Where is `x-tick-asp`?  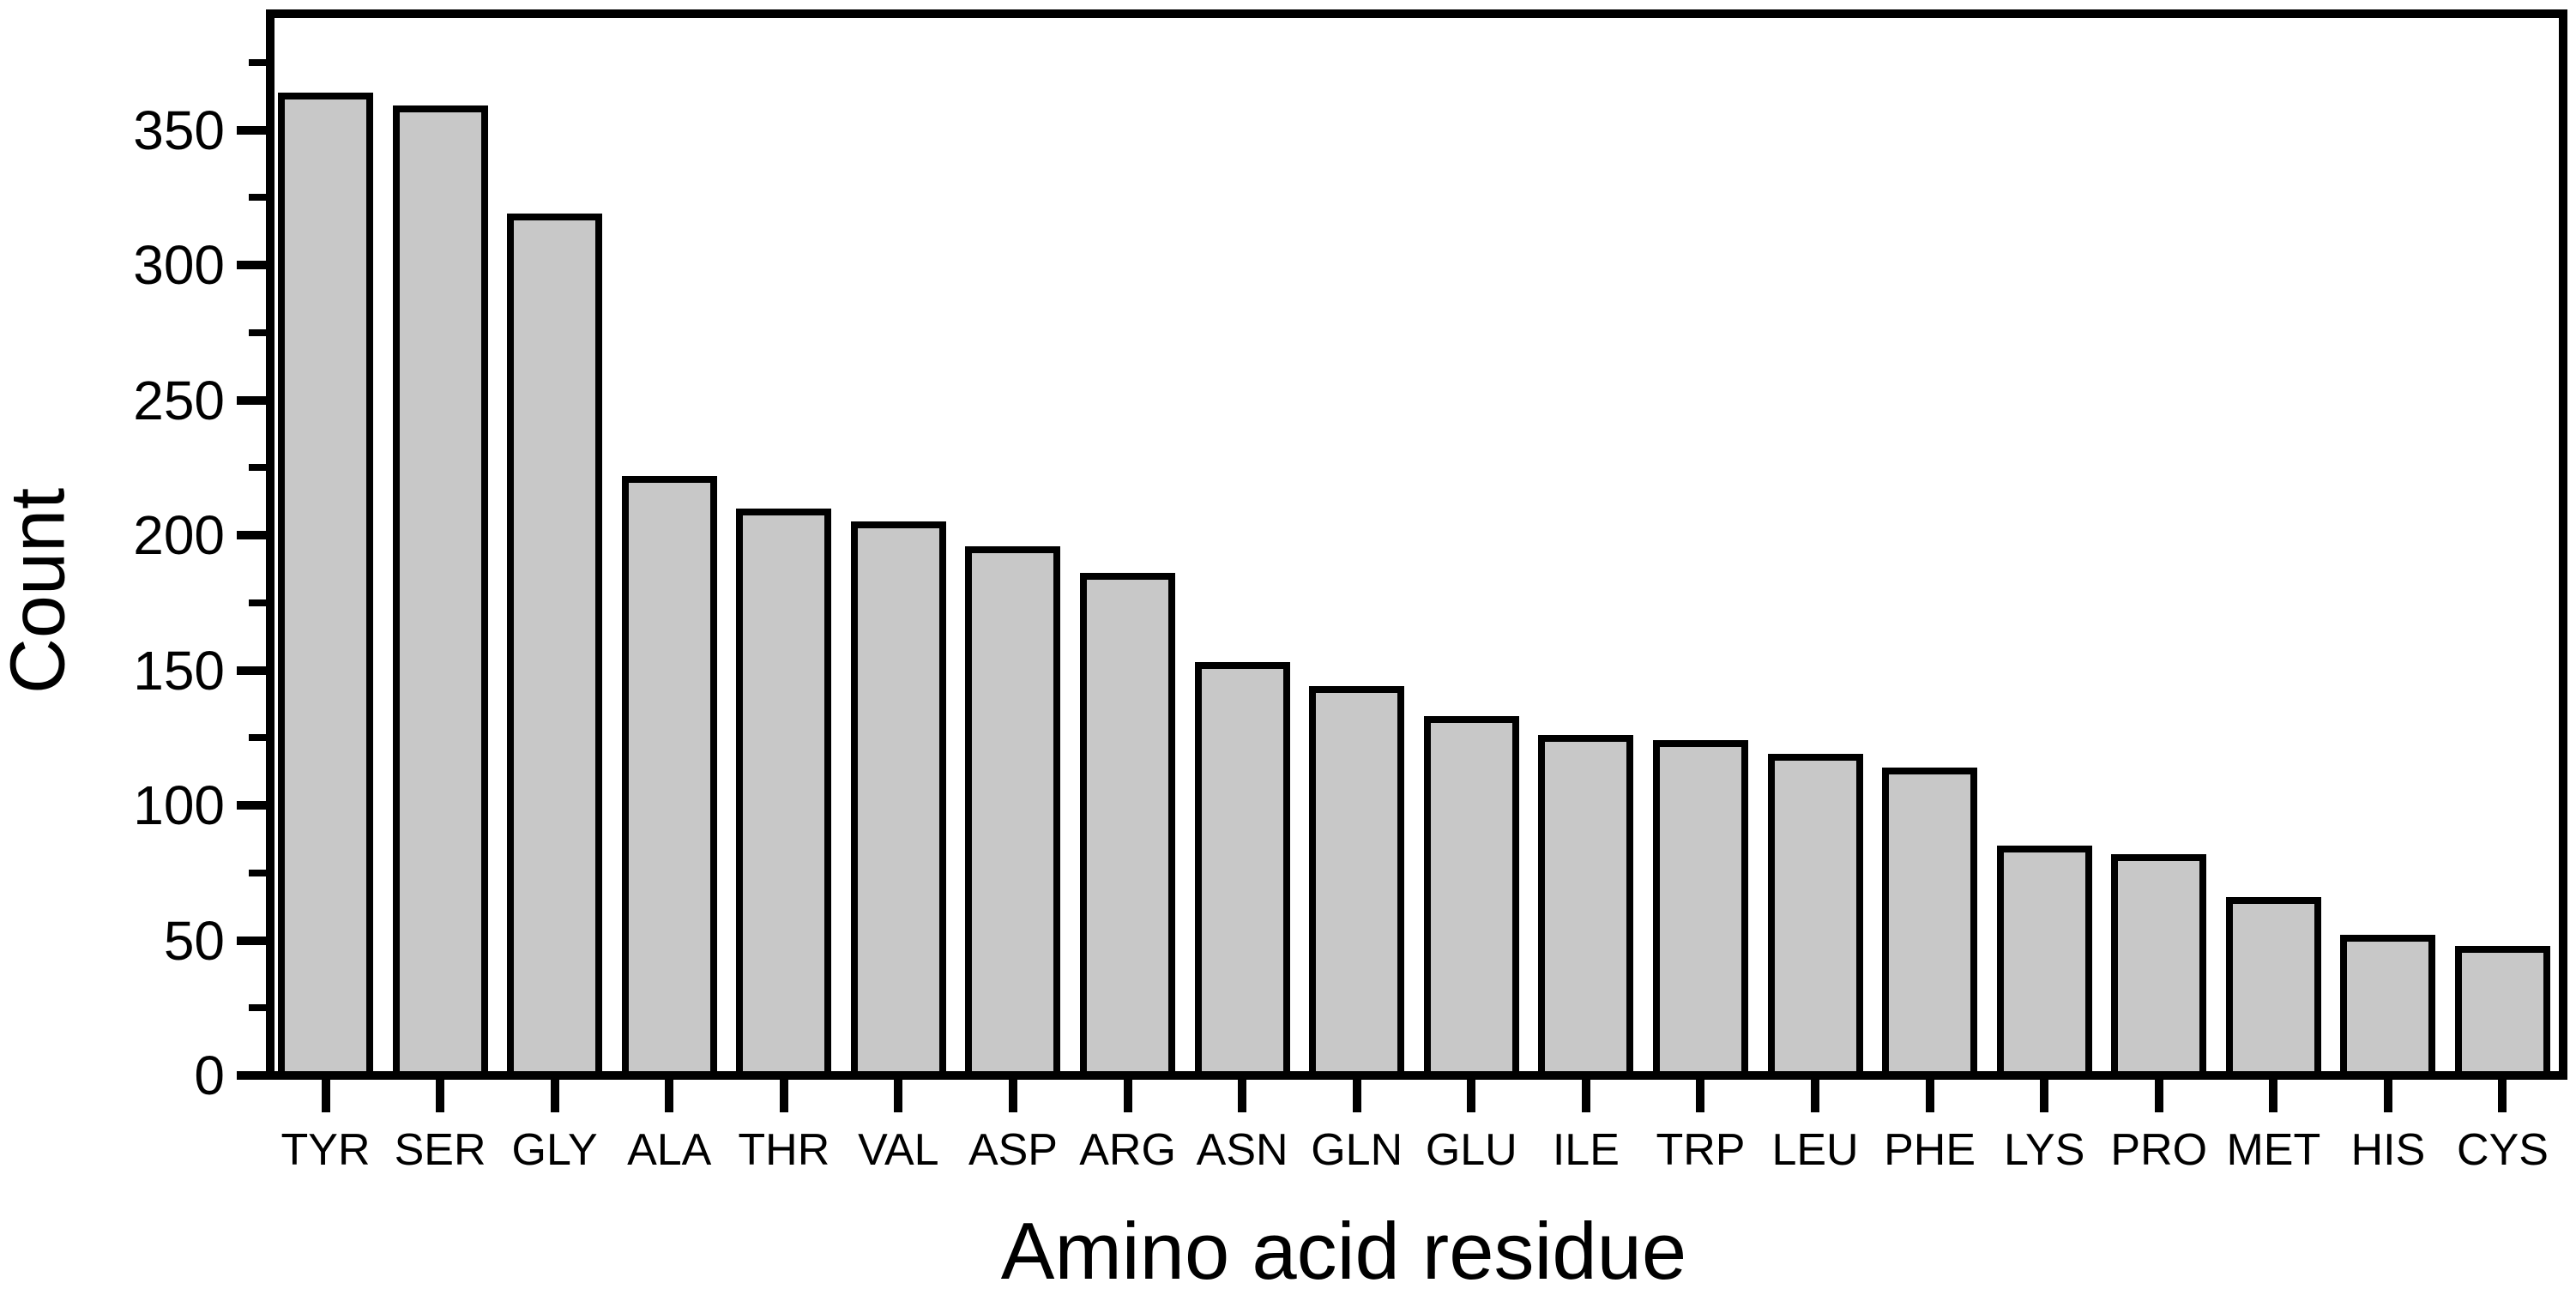 x-tick-asp is located at coordinates (1012, 1096).